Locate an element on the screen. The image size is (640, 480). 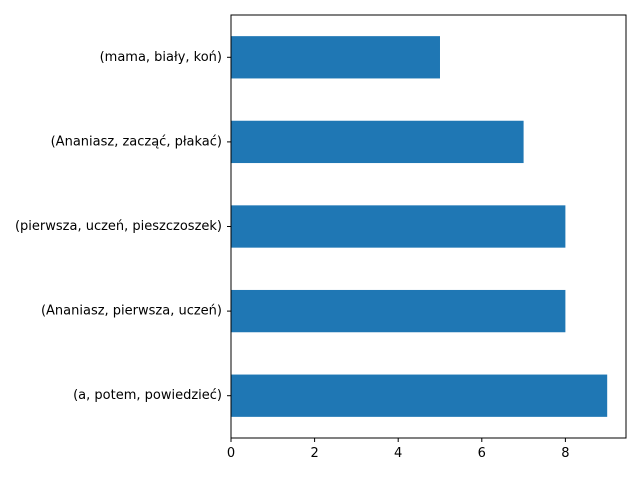
x-axis-ticks: 0 2 4 6 8 is located at coordinates (398, 449).